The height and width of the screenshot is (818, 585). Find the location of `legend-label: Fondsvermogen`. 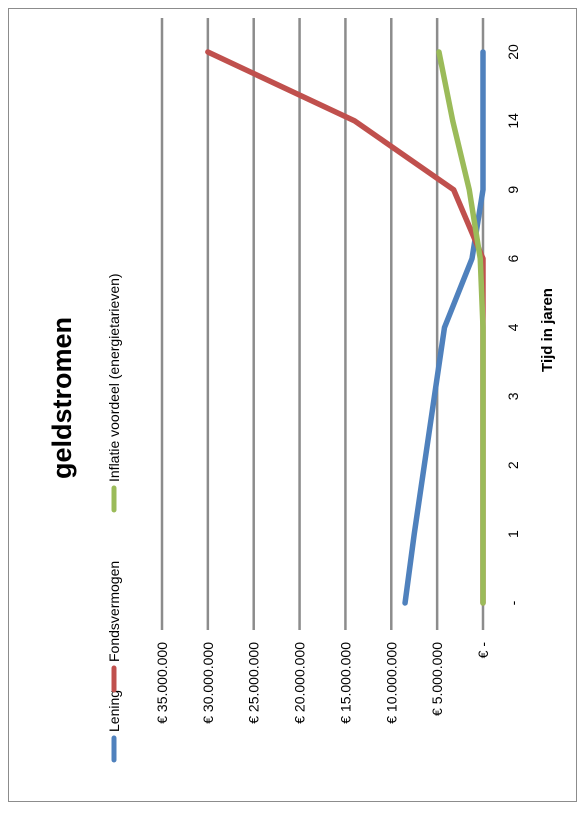

legend-label: Fondsvermogen is located at coordinates (114, 611).